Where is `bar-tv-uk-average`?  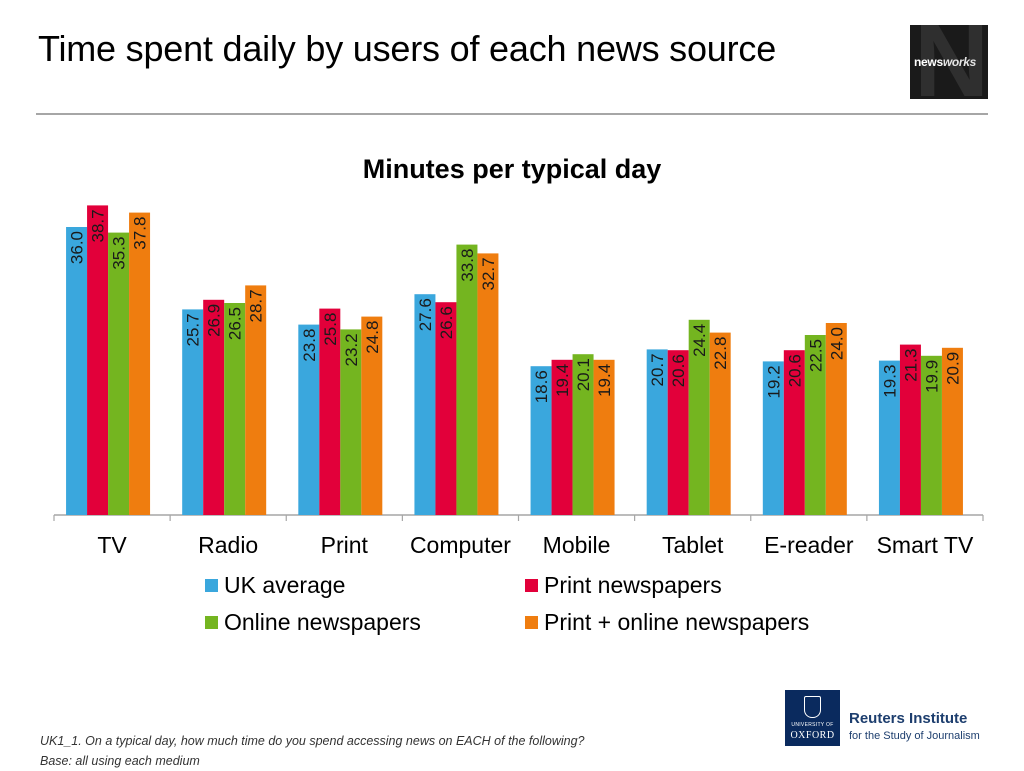 bar-tv-uk-average is located at coordinates (77, 371).